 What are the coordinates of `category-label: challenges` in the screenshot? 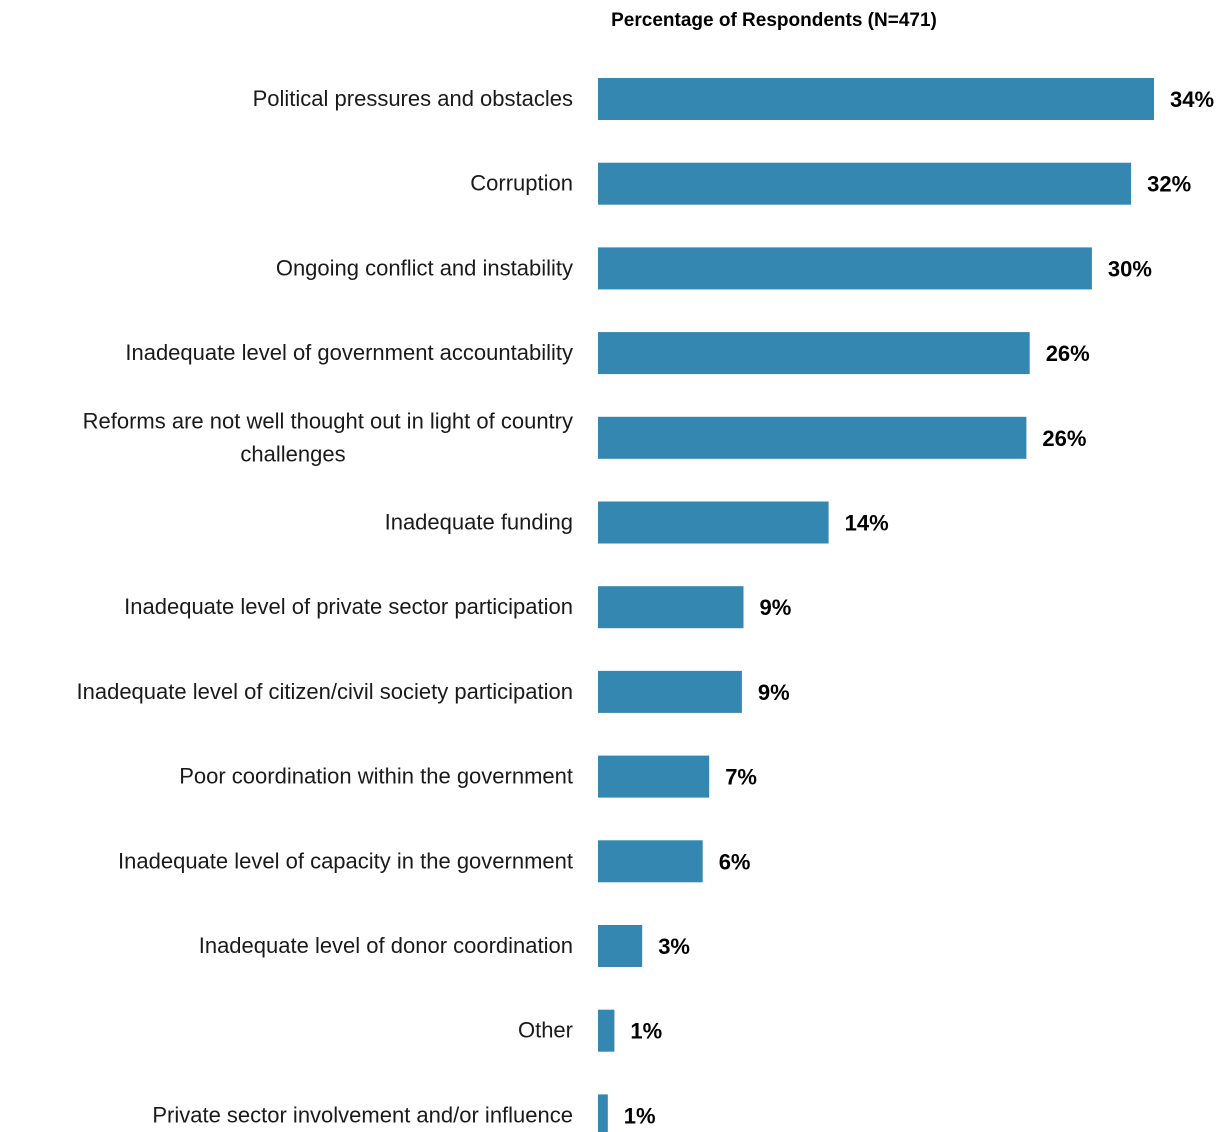 It's located at (292, 453).